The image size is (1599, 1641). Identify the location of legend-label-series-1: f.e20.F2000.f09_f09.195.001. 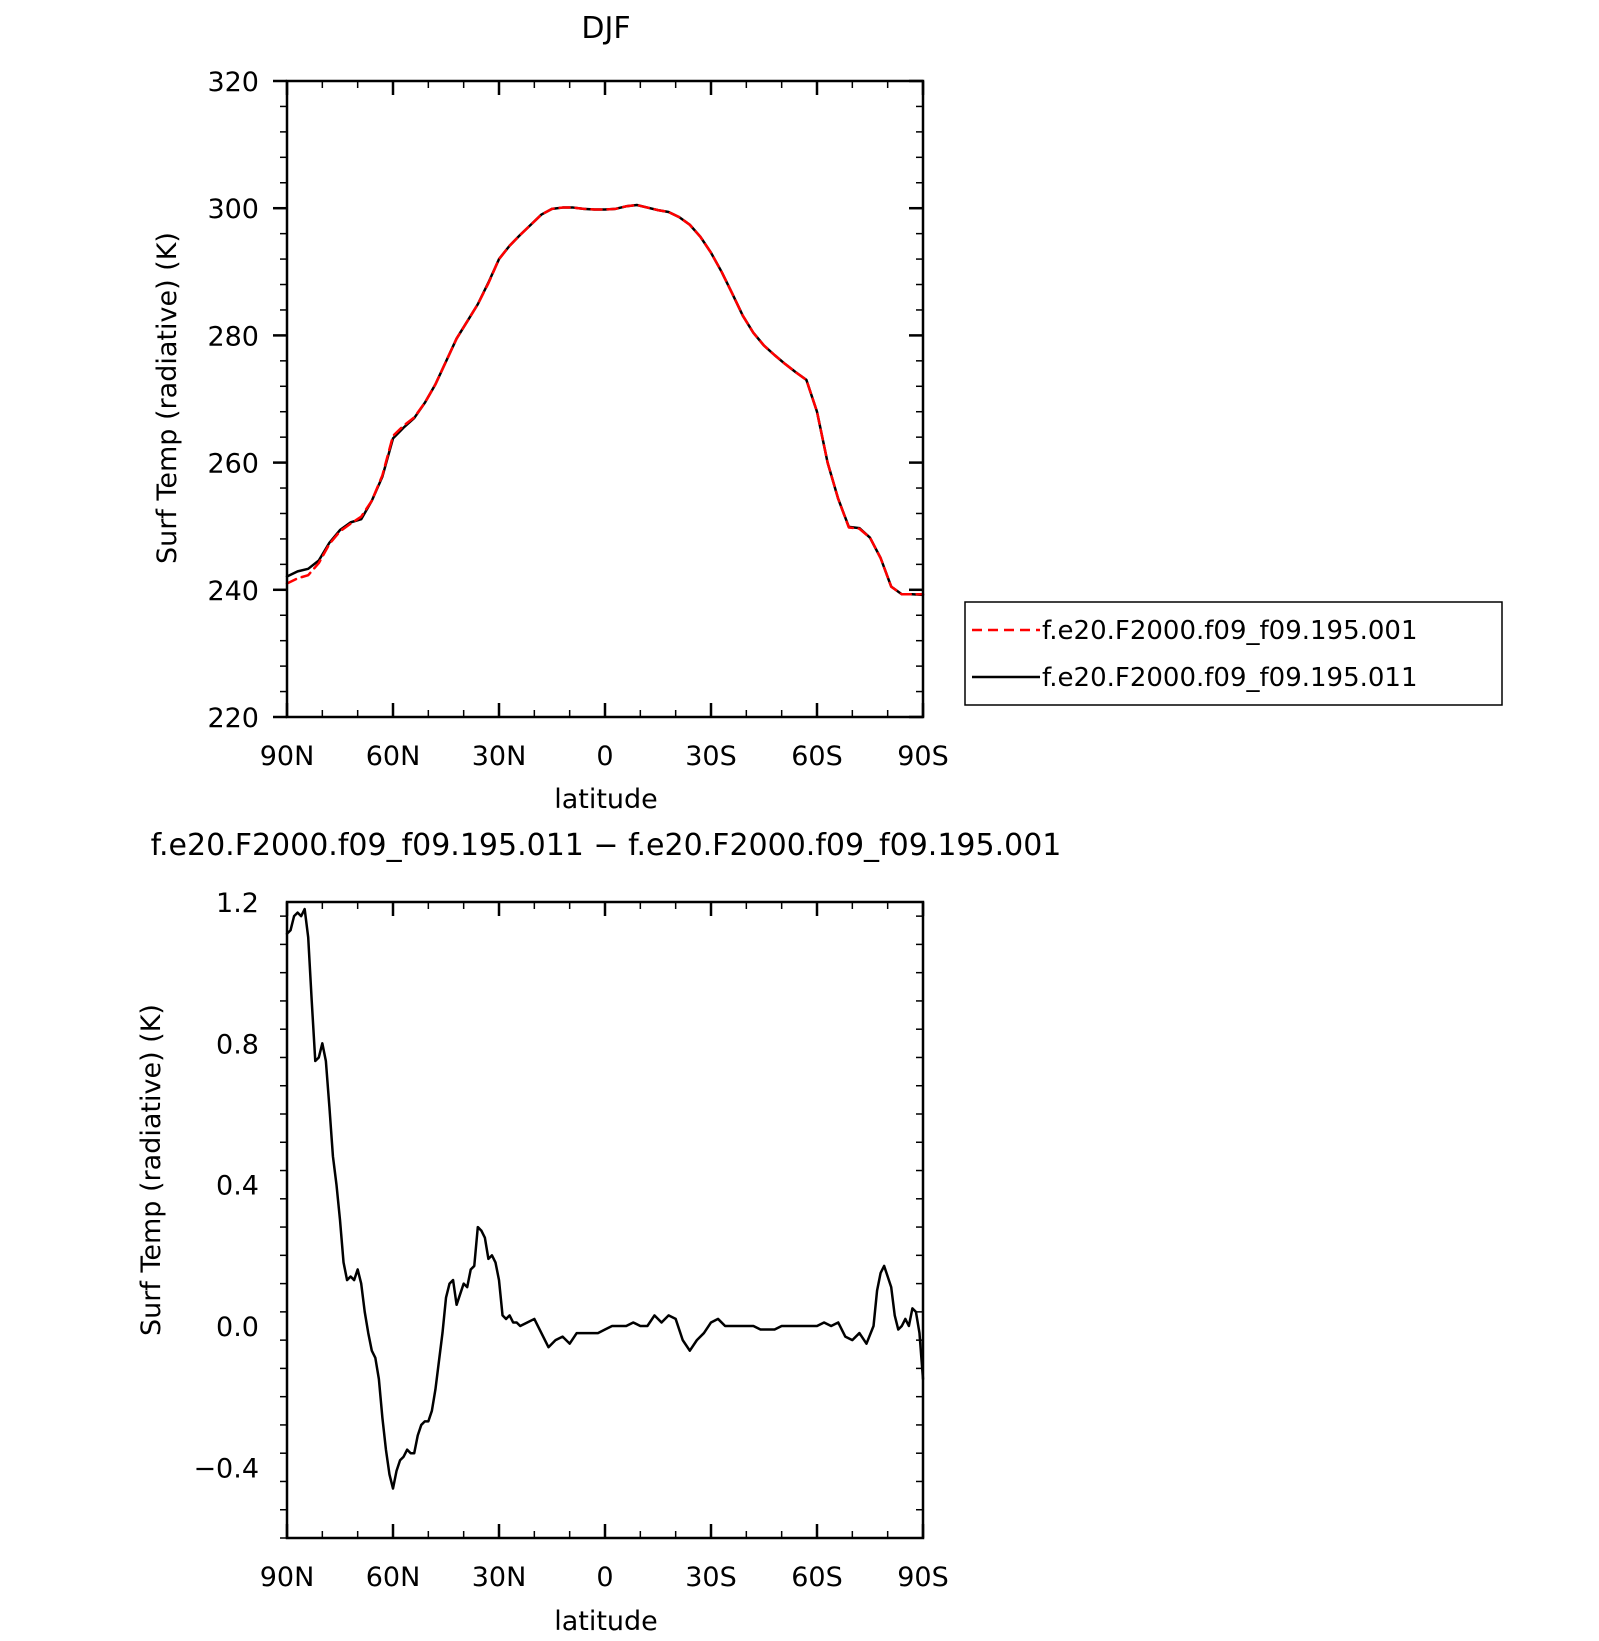
(1230, 631).